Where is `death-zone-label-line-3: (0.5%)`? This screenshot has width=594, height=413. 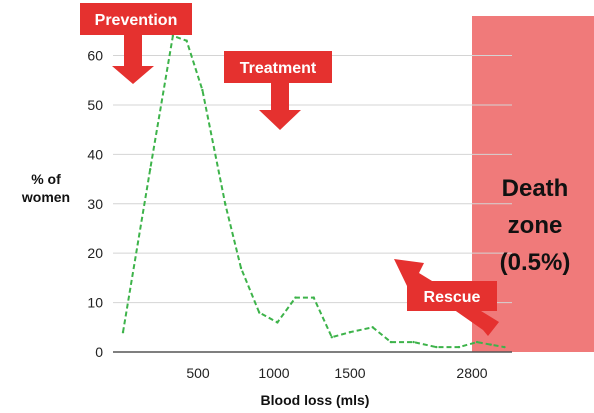 death-zone-label-line-3: (0.5%) is located at coordinates (535, 262).